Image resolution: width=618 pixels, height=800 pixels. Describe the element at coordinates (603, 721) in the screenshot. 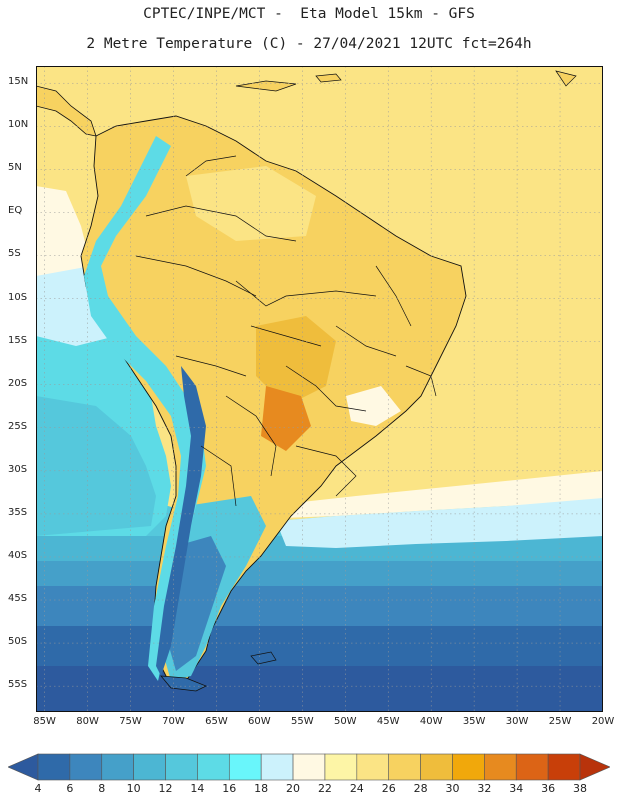

I see `lon-tick-label: 20W` at that location.